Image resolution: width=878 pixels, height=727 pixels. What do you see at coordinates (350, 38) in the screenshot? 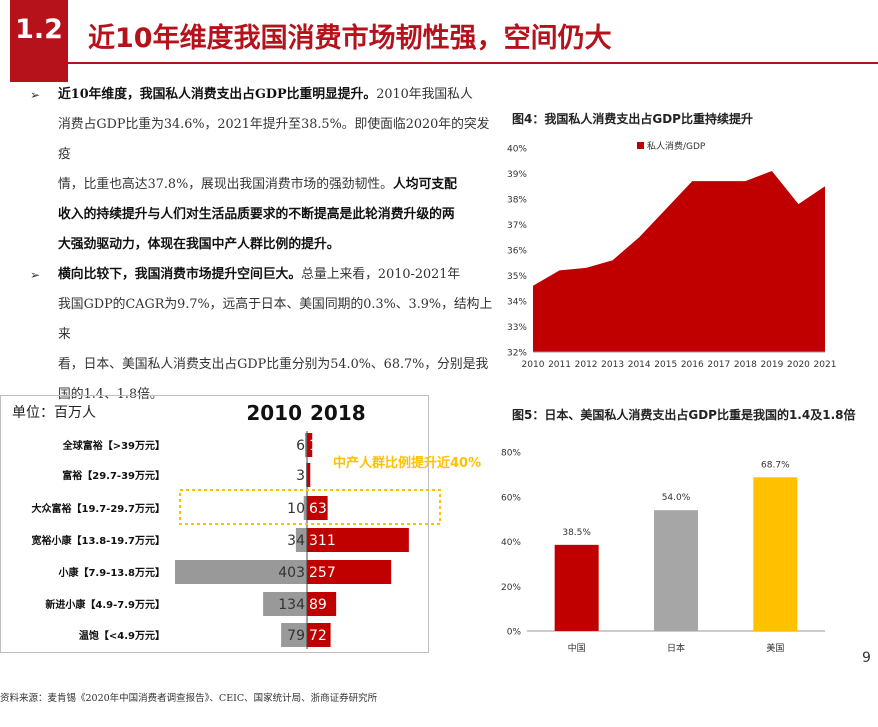
I see `page-title: 近10年维度我国消费市场韧性强，空间仍大` at bounding box center [350, 38].